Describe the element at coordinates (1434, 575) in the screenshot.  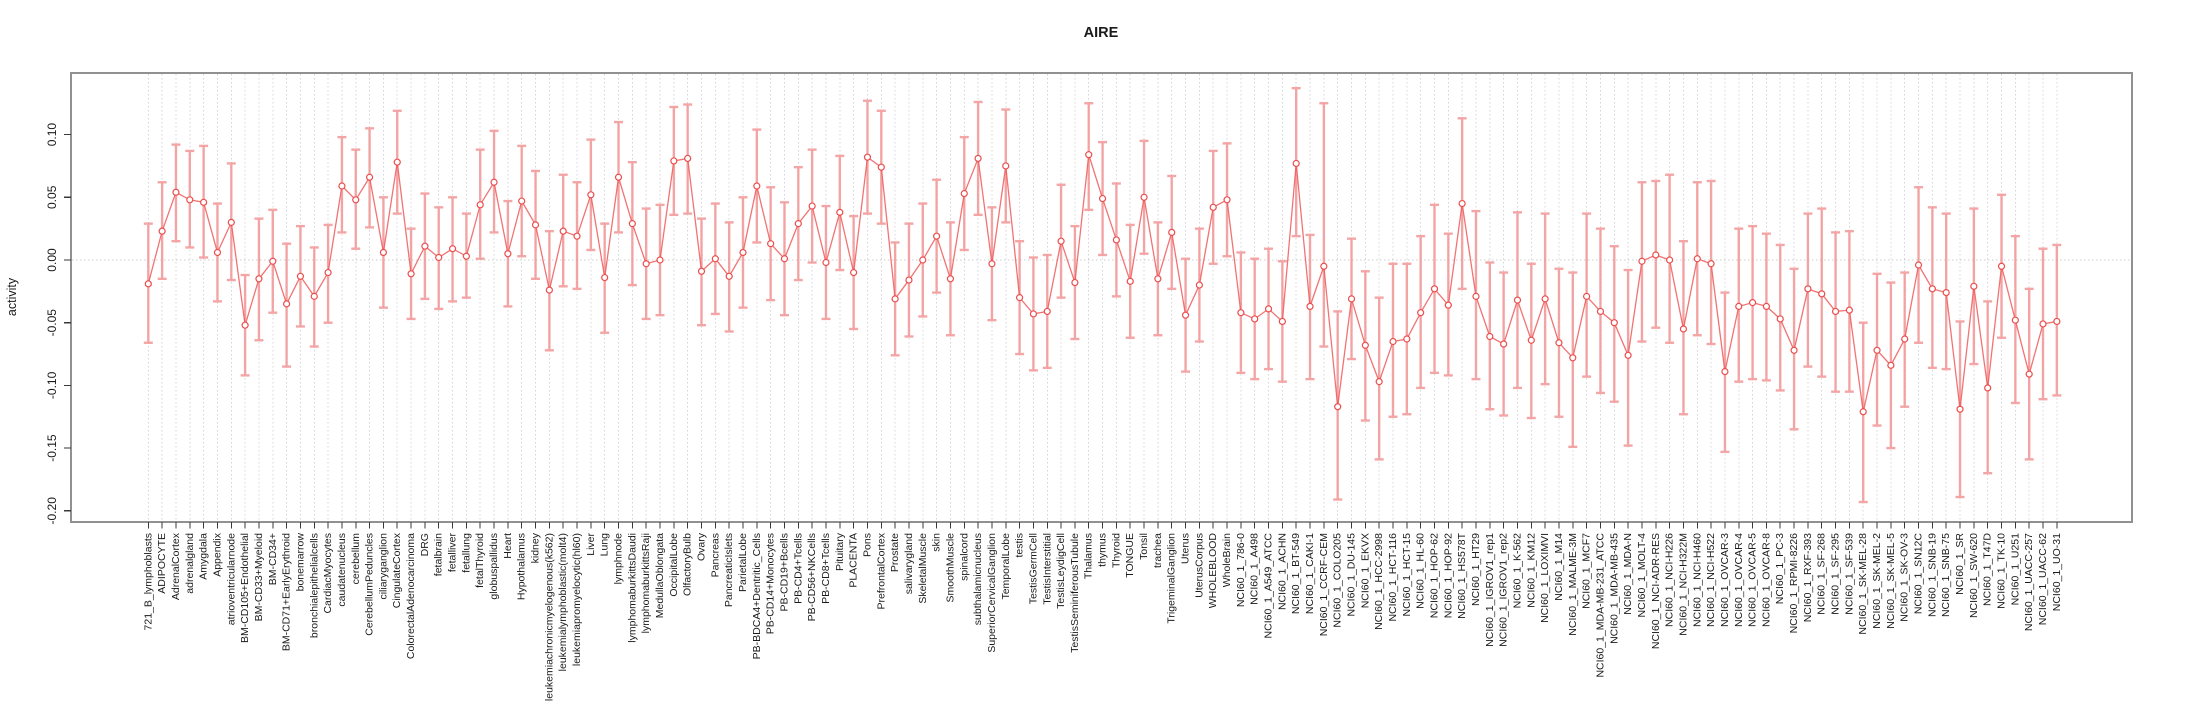
I see `x-category-label: NCI60_1_HOP-62` at that location.